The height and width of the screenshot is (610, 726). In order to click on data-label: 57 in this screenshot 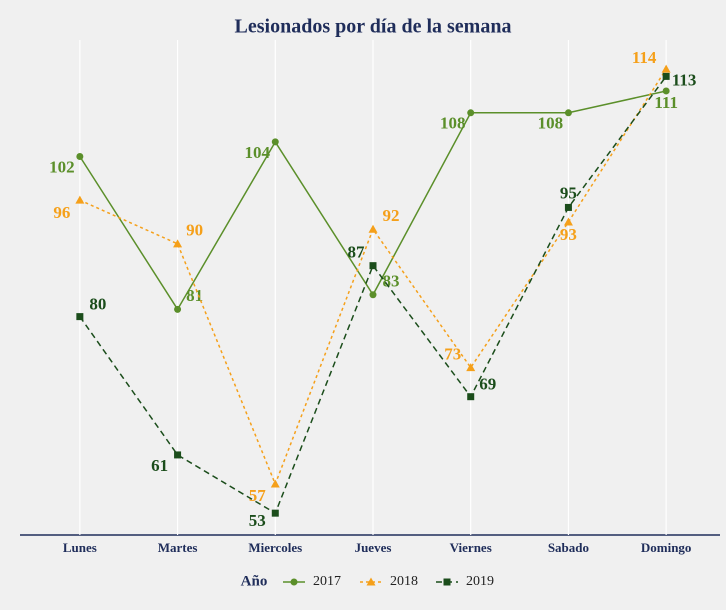, I will do `click(258, 495)`.